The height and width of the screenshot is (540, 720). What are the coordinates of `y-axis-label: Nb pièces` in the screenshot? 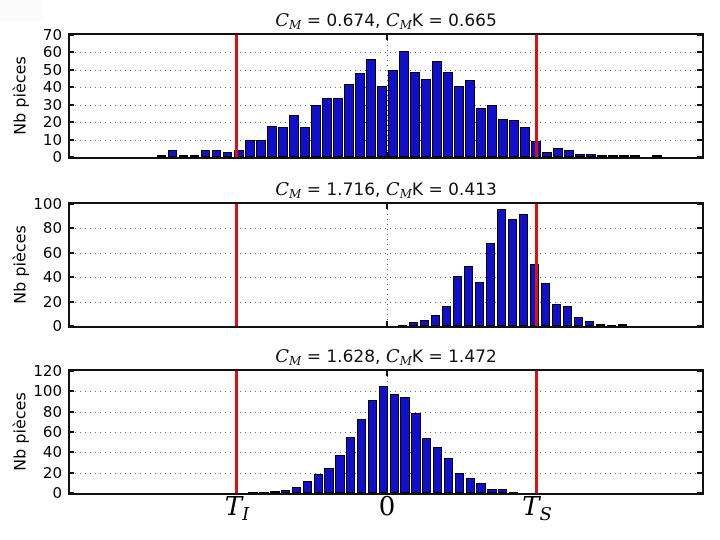 It's located at (20, 431).